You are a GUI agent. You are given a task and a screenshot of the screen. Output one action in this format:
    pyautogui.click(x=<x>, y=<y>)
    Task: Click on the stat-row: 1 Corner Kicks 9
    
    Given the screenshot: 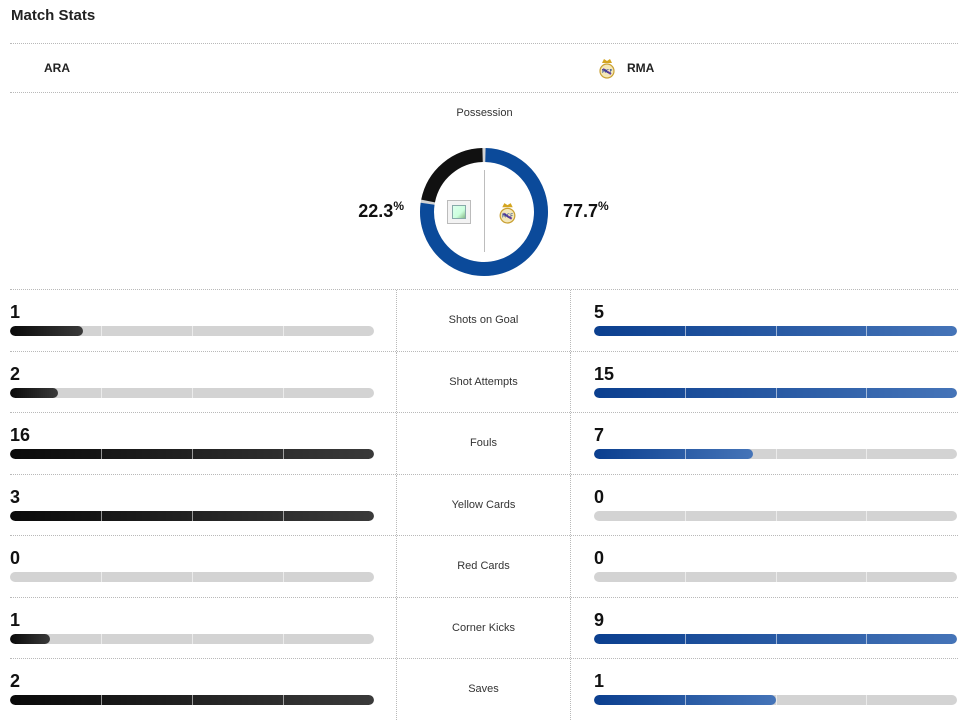 What is the action you would take?
    pyautogui.click(x=484, y=627)
    